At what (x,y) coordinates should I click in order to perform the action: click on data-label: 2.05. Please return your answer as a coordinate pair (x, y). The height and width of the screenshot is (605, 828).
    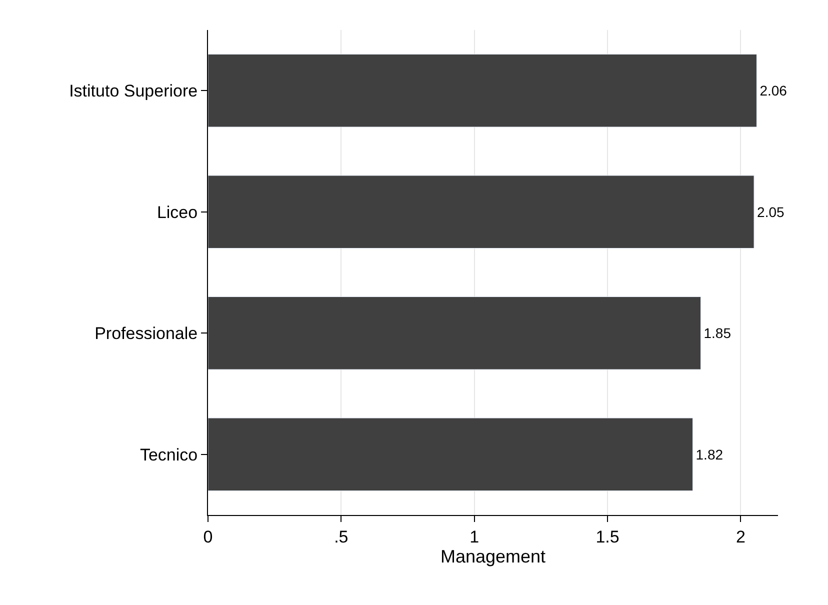
    Looking at the image, I should click on (770, 212).